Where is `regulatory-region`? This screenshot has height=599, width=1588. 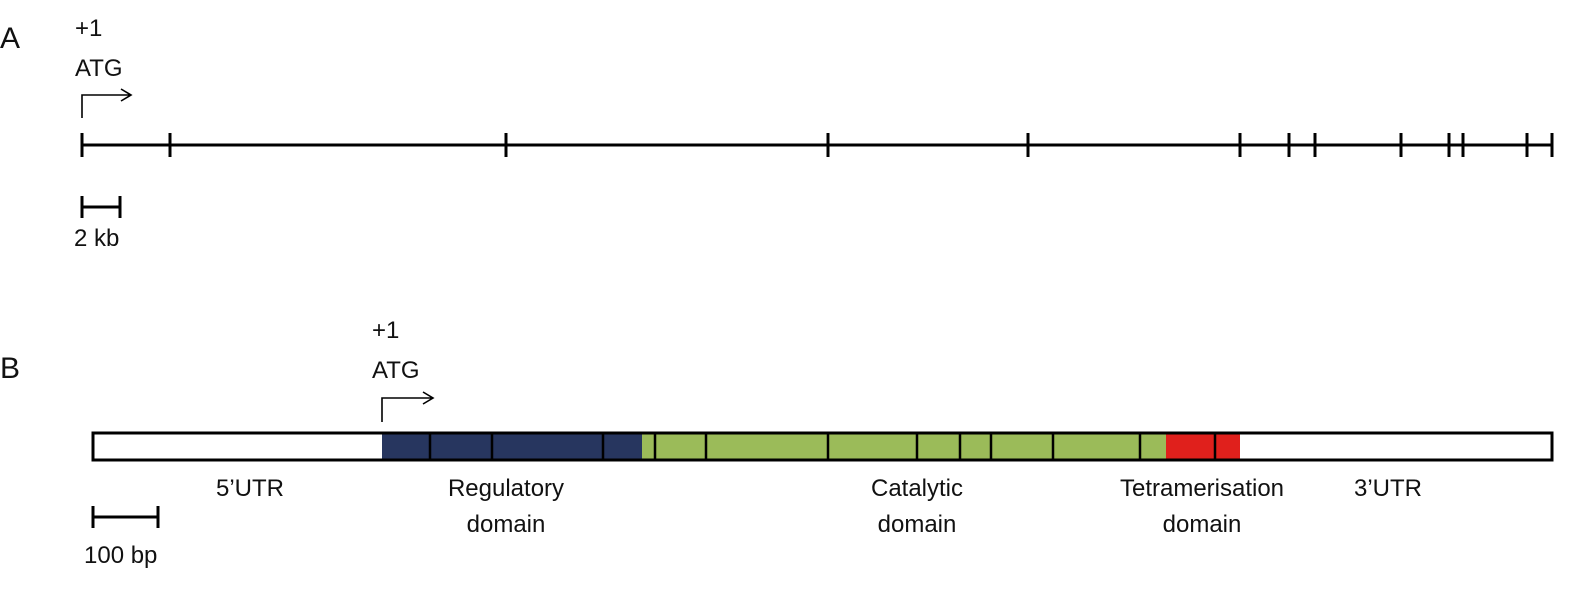
regulatory-region is located at coordinates (512, 446).